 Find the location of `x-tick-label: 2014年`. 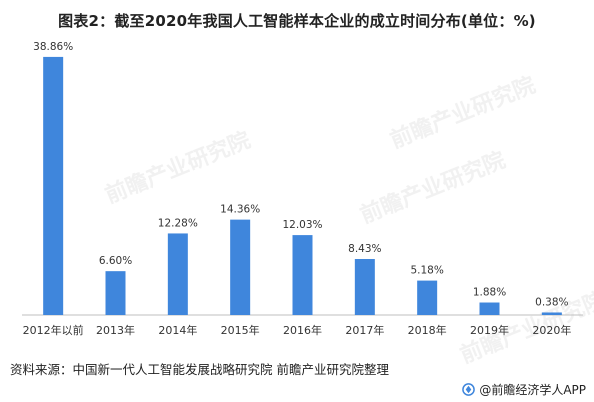

x-tick-label: 2014年 is located at coordinates (177, 330).